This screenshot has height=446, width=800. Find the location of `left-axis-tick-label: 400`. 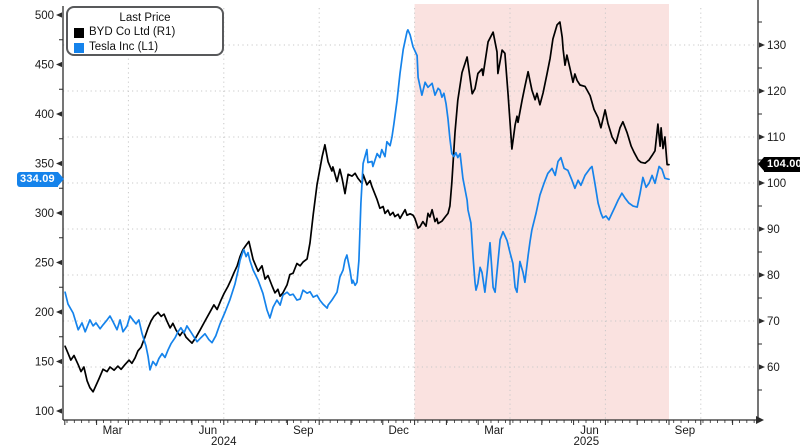

left-axis-tick-label: 400 is located at coordinates (44, 115).